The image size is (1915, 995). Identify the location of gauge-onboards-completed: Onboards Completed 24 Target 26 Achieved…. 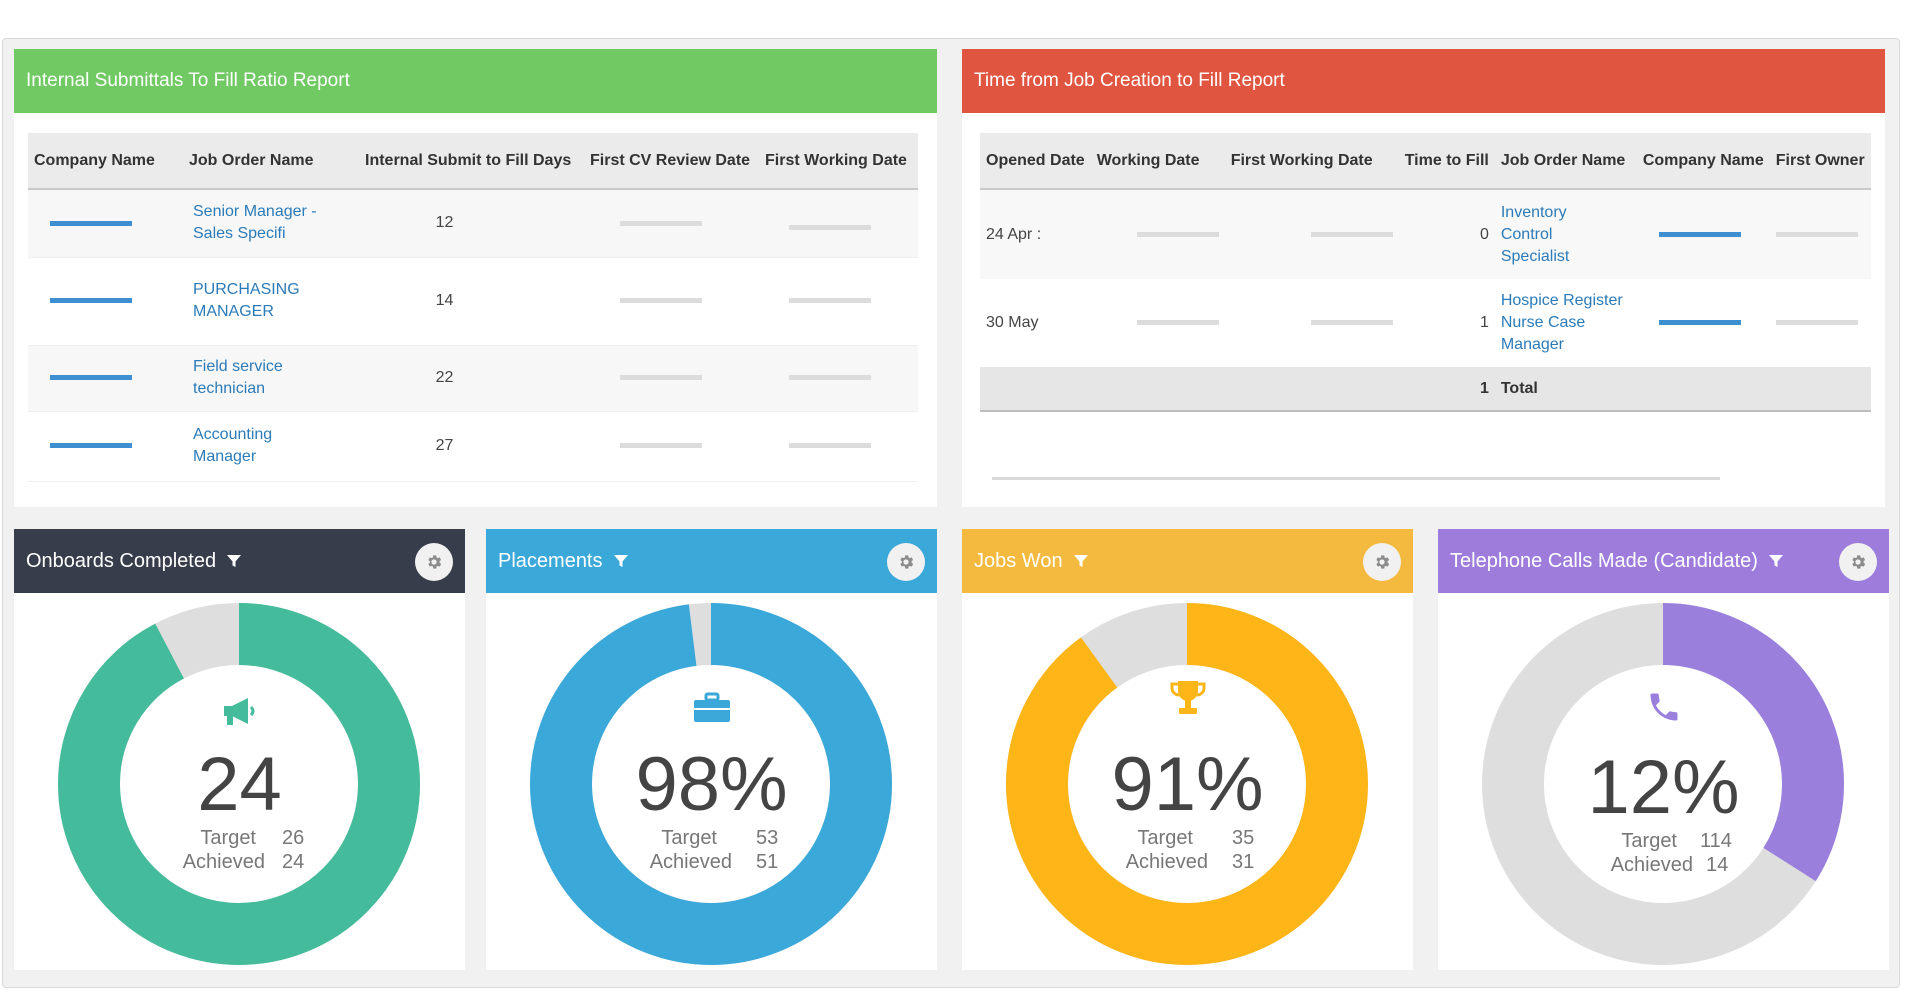
(239, 749).